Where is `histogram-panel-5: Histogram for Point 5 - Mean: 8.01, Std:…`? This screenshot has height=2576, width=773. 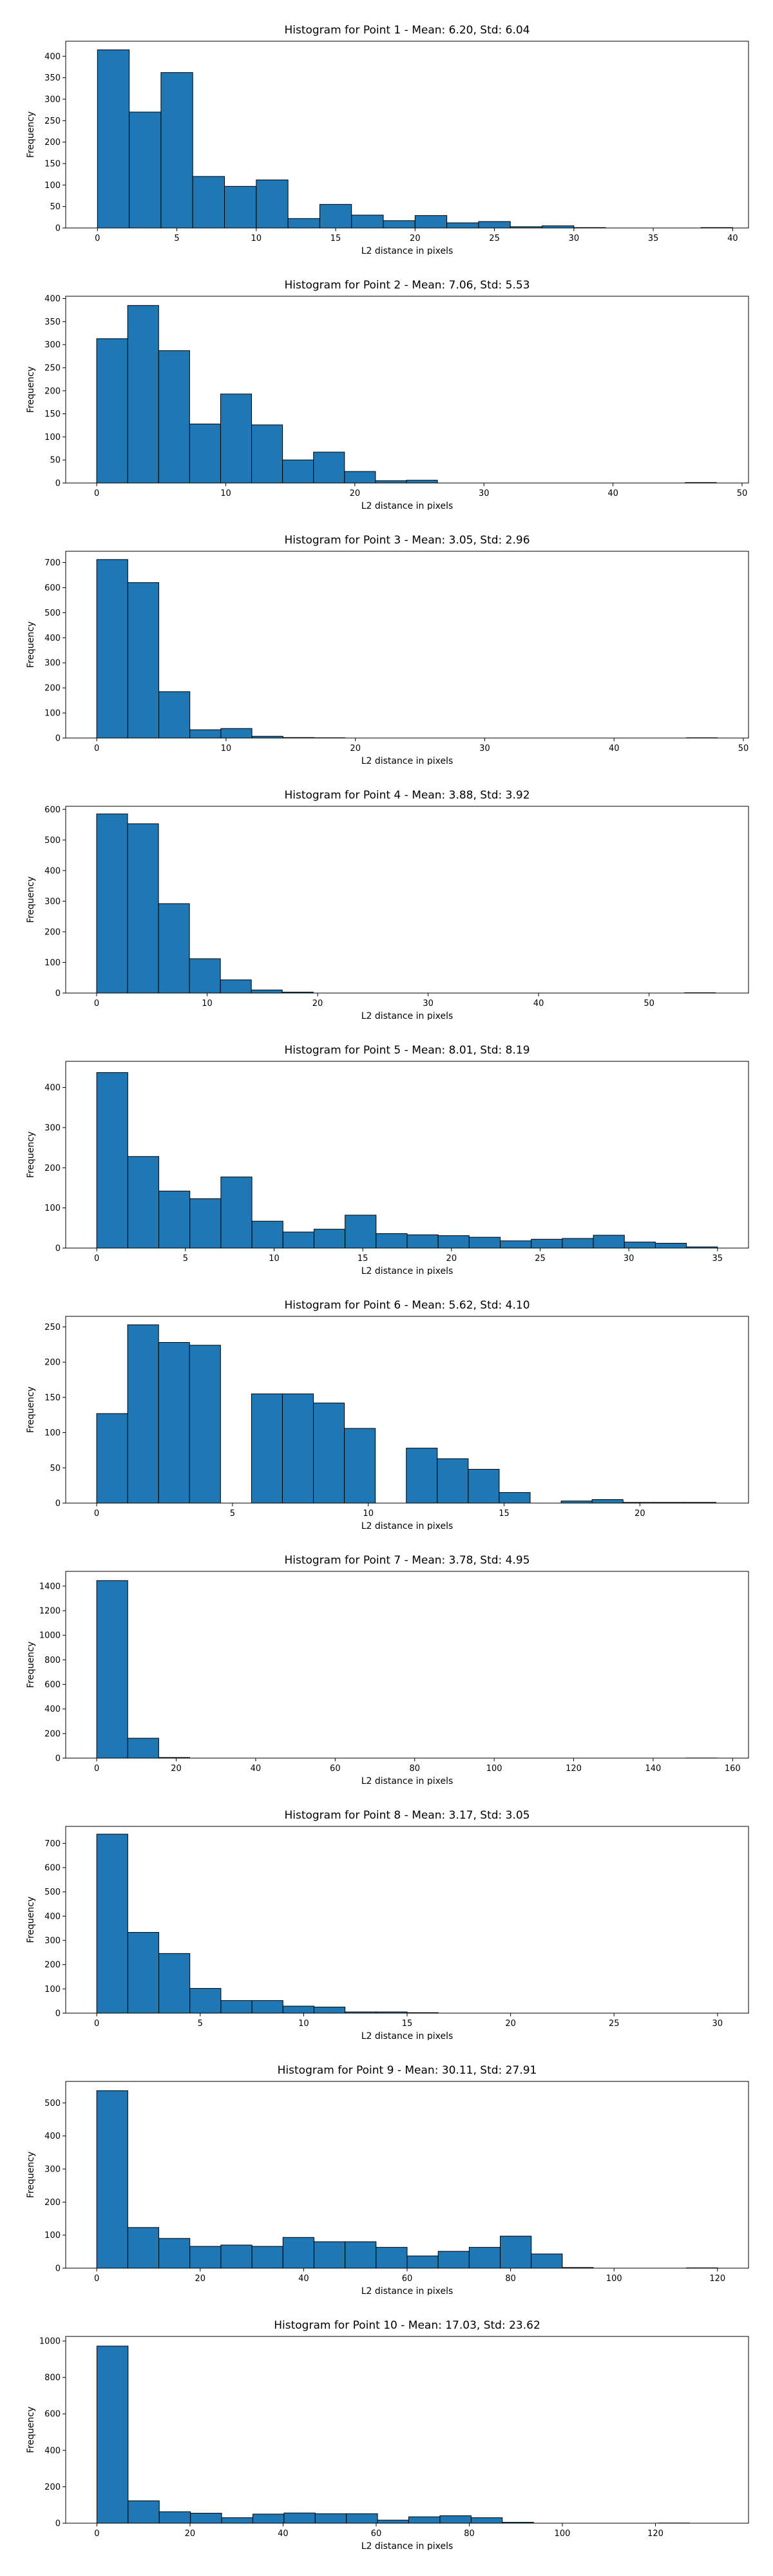
histogram-panel-5: Histogram for Point 5 - Mean: 8.01, Std:… is located at coordinates (387, 1159).